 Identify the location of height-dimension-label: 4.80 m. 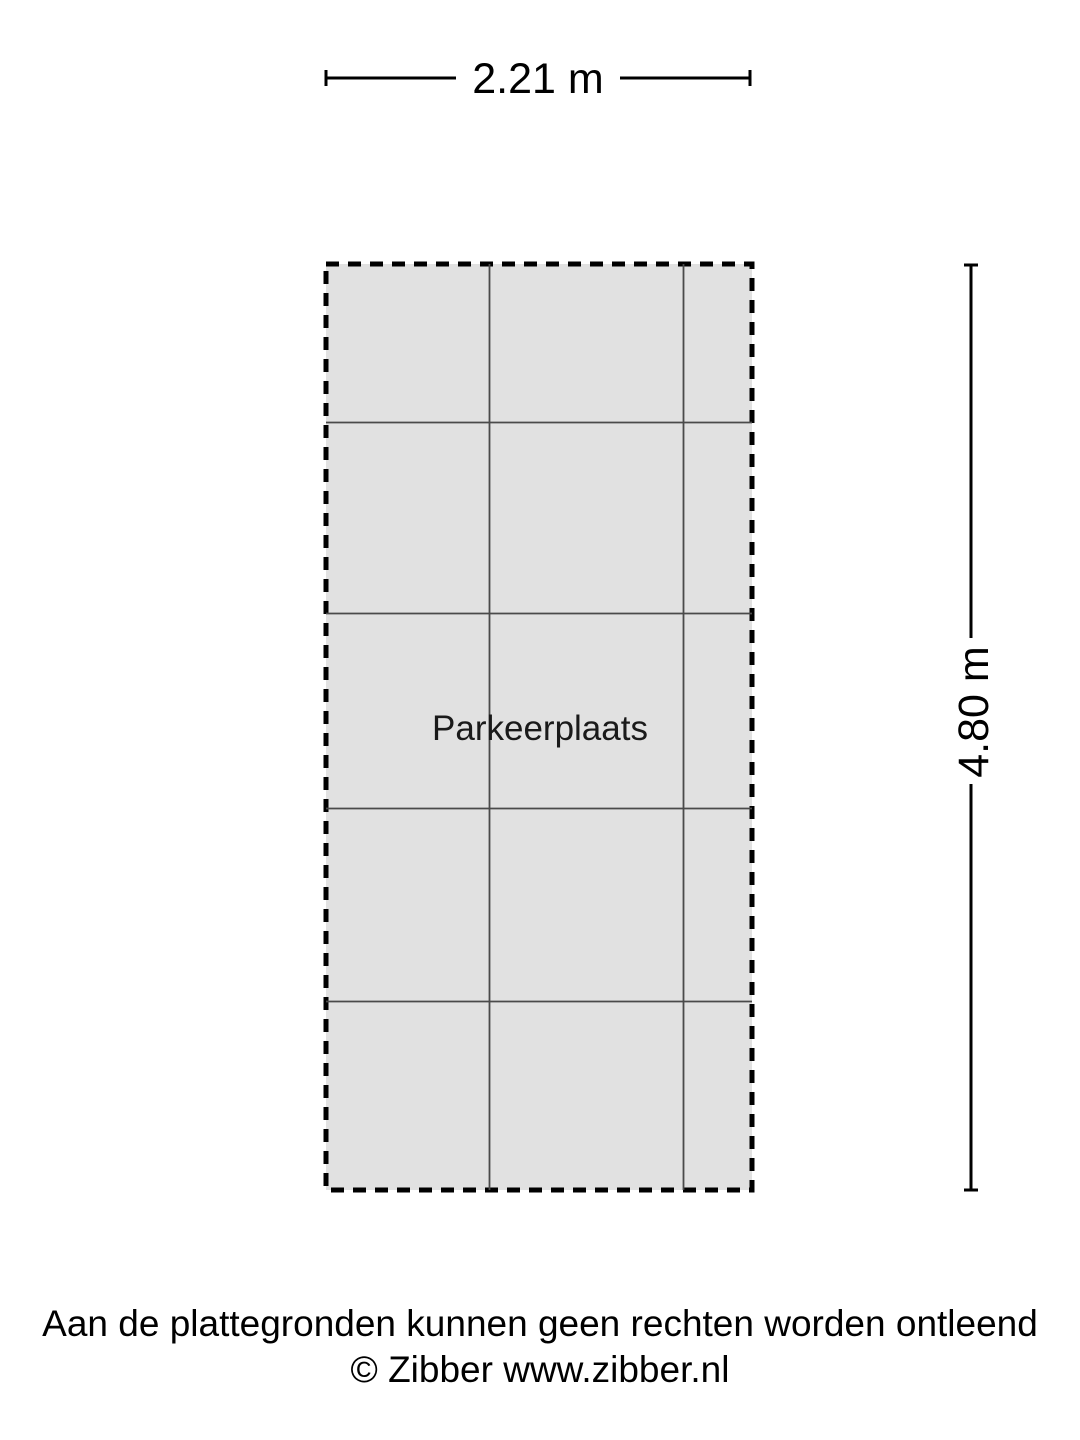
(974, 711).